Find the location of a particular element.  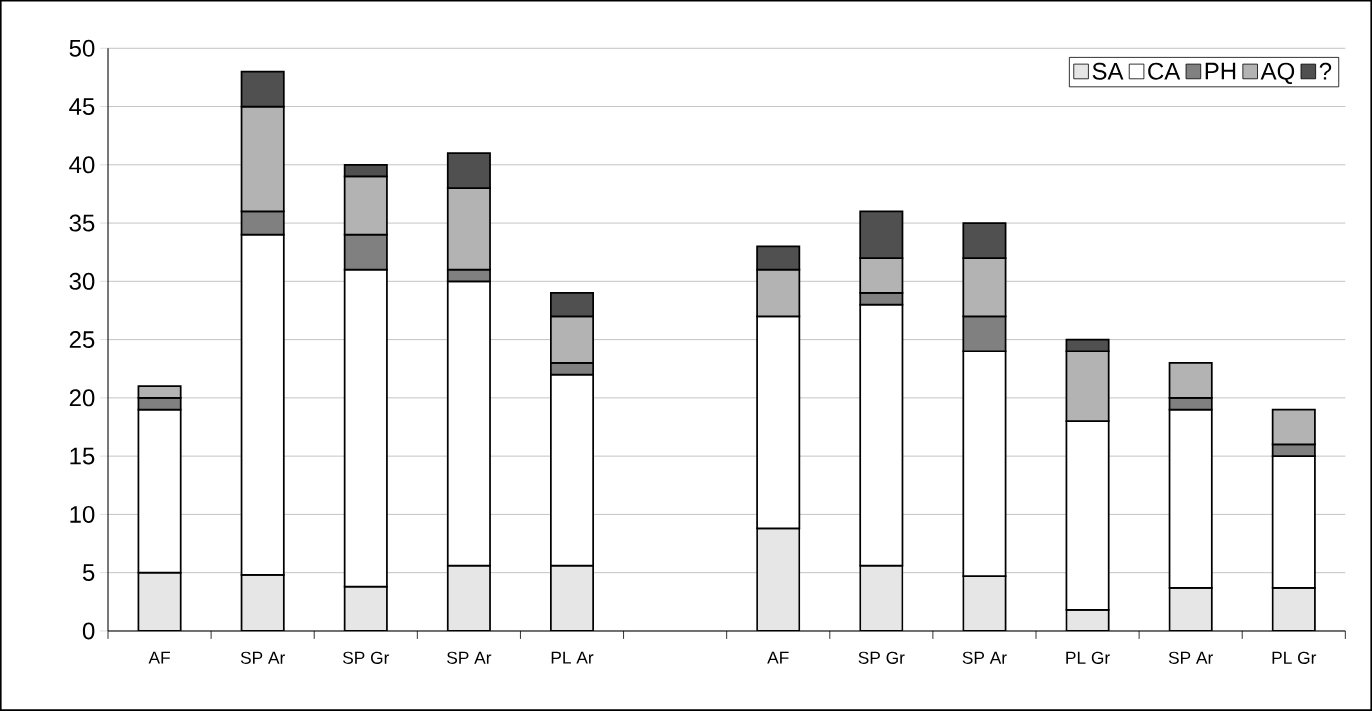

y-tick-label: 50 is located at coordinates (82, 48).